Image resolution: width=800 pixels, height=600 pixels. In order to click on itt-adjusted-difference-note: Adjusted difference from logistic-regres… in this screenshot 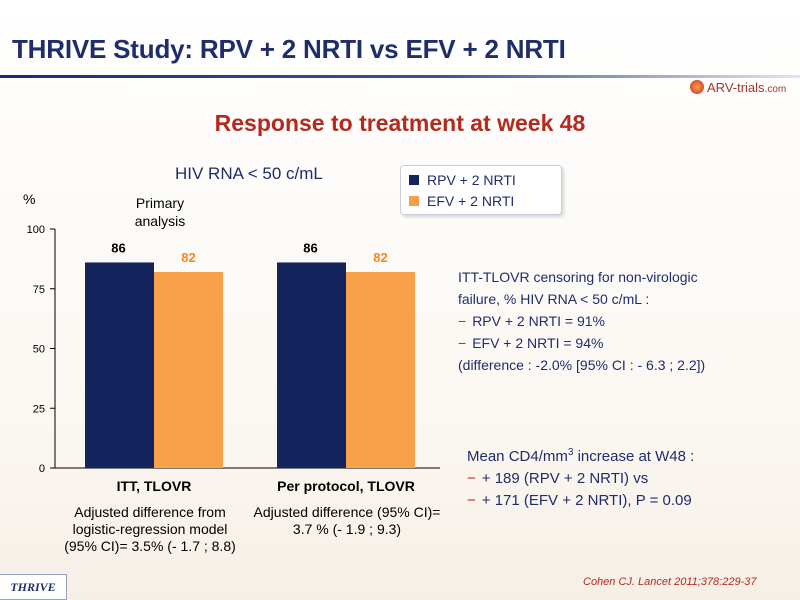, I will do `click(150, 529)`.